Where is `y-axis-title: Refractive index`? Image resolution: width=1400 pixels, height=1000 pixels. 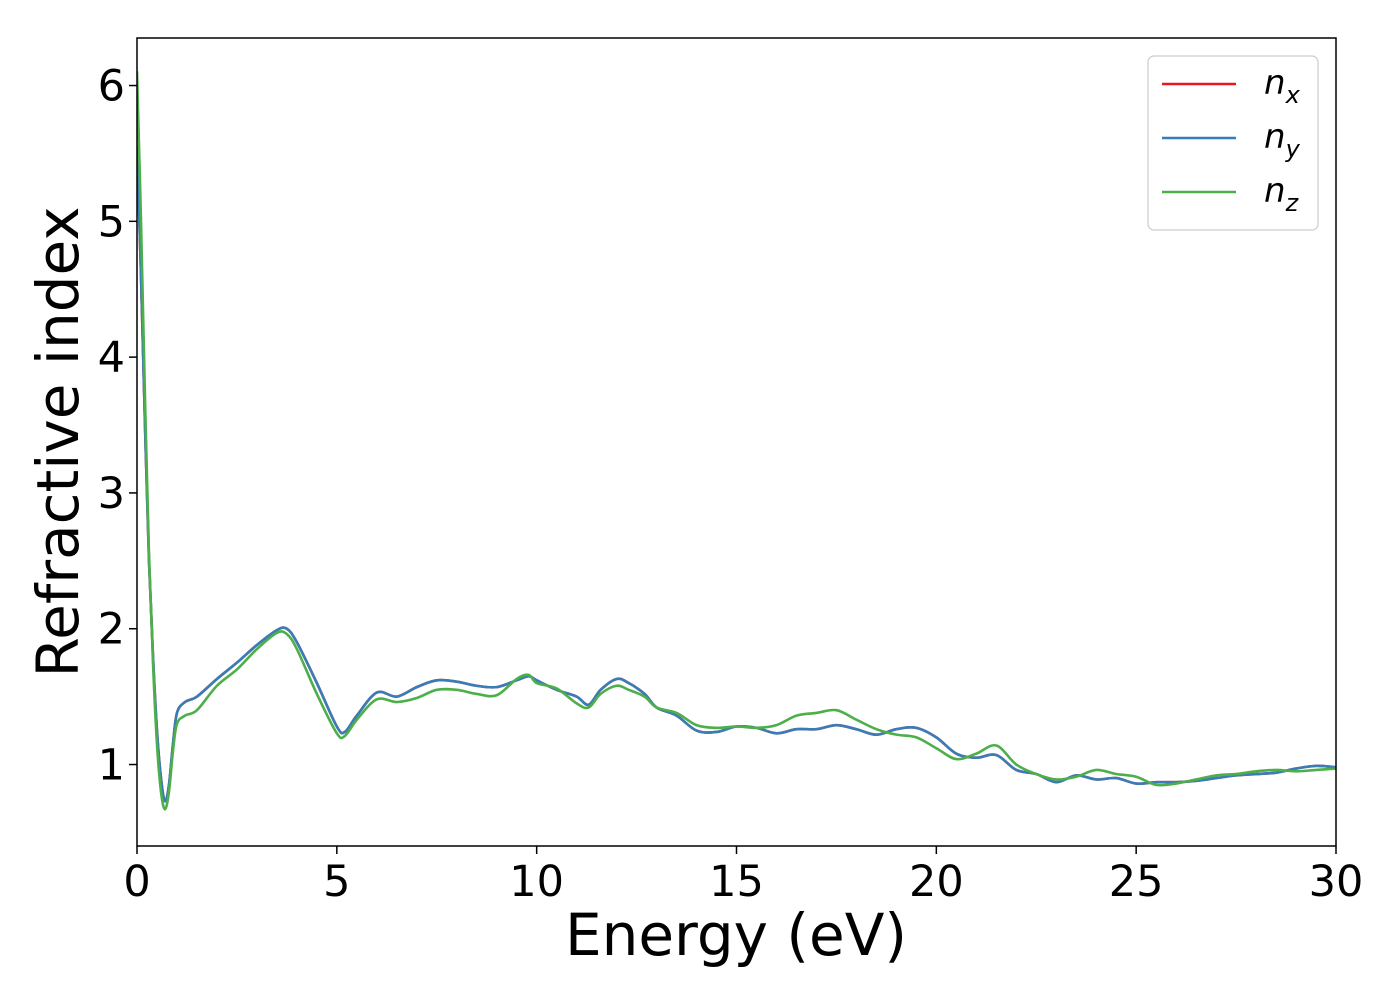 y-axis-title: Refractive index is located at coordinates (58, 441).